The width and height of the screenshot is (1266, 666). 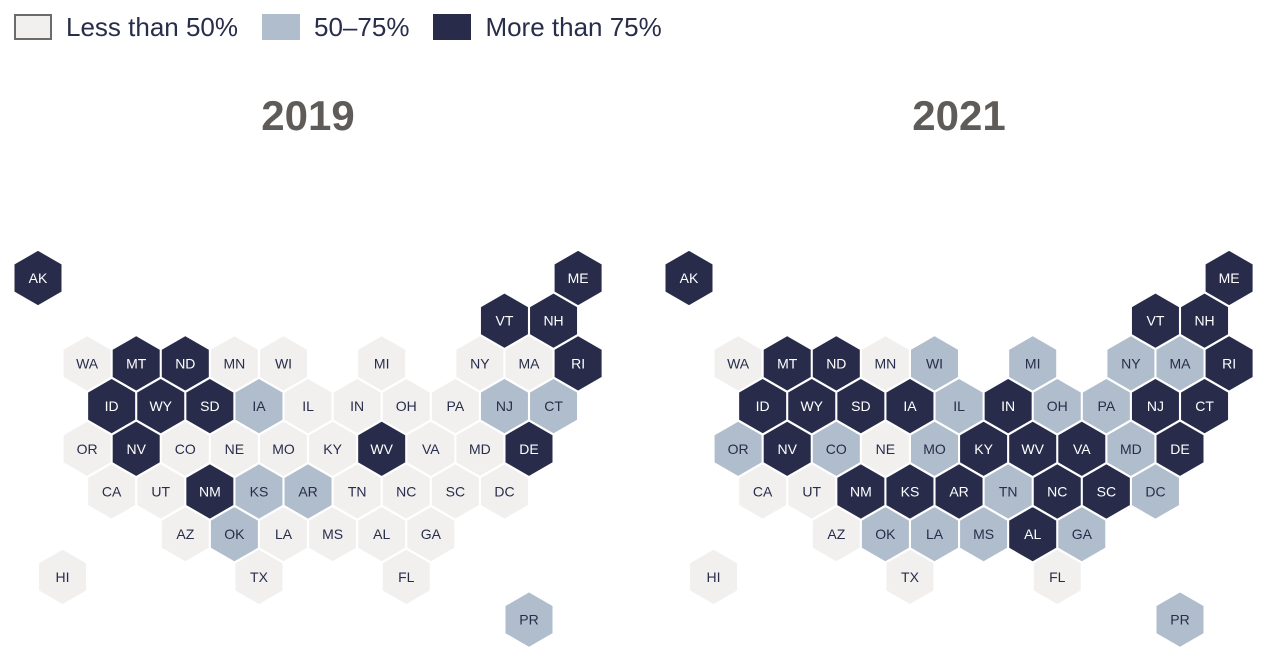 I want to click on state-hex-nd: ND, so click(x=836, y=363).